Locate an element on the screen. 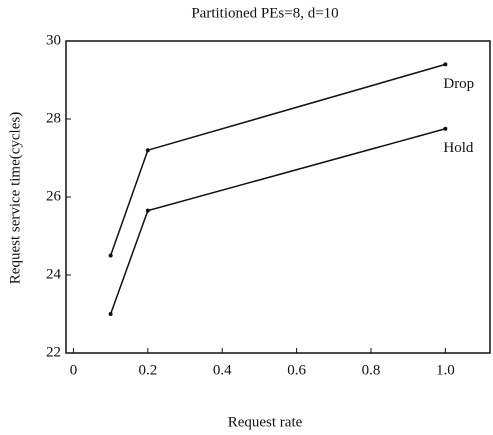 This screenshot has height=435, width=493. x-tick-label: 0.2 is located at coordinates (147, 370).